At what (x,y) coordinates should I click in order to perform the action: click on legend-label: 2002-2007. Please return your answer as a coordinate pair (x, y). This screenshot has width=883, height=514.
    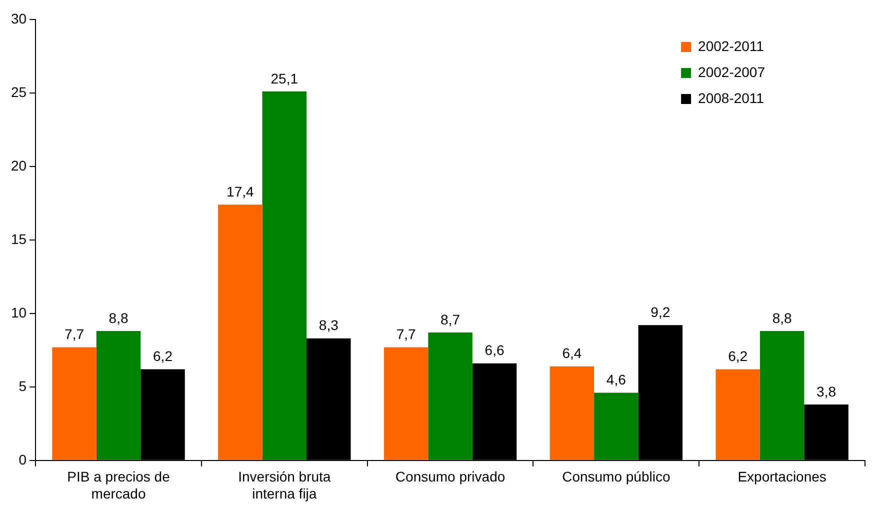
    Looking at the image, I should click on (732, 72).